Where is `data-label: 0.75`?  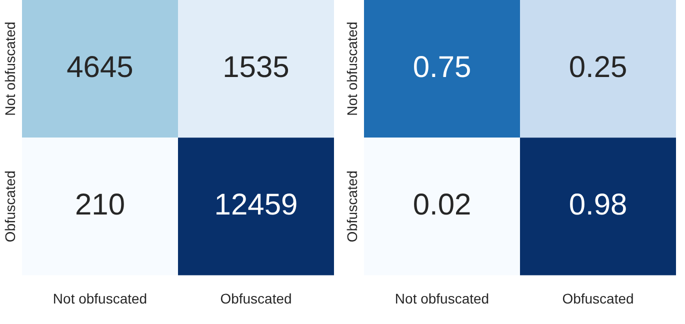 data-label: 0.75 is located at coordinates (442, 67).